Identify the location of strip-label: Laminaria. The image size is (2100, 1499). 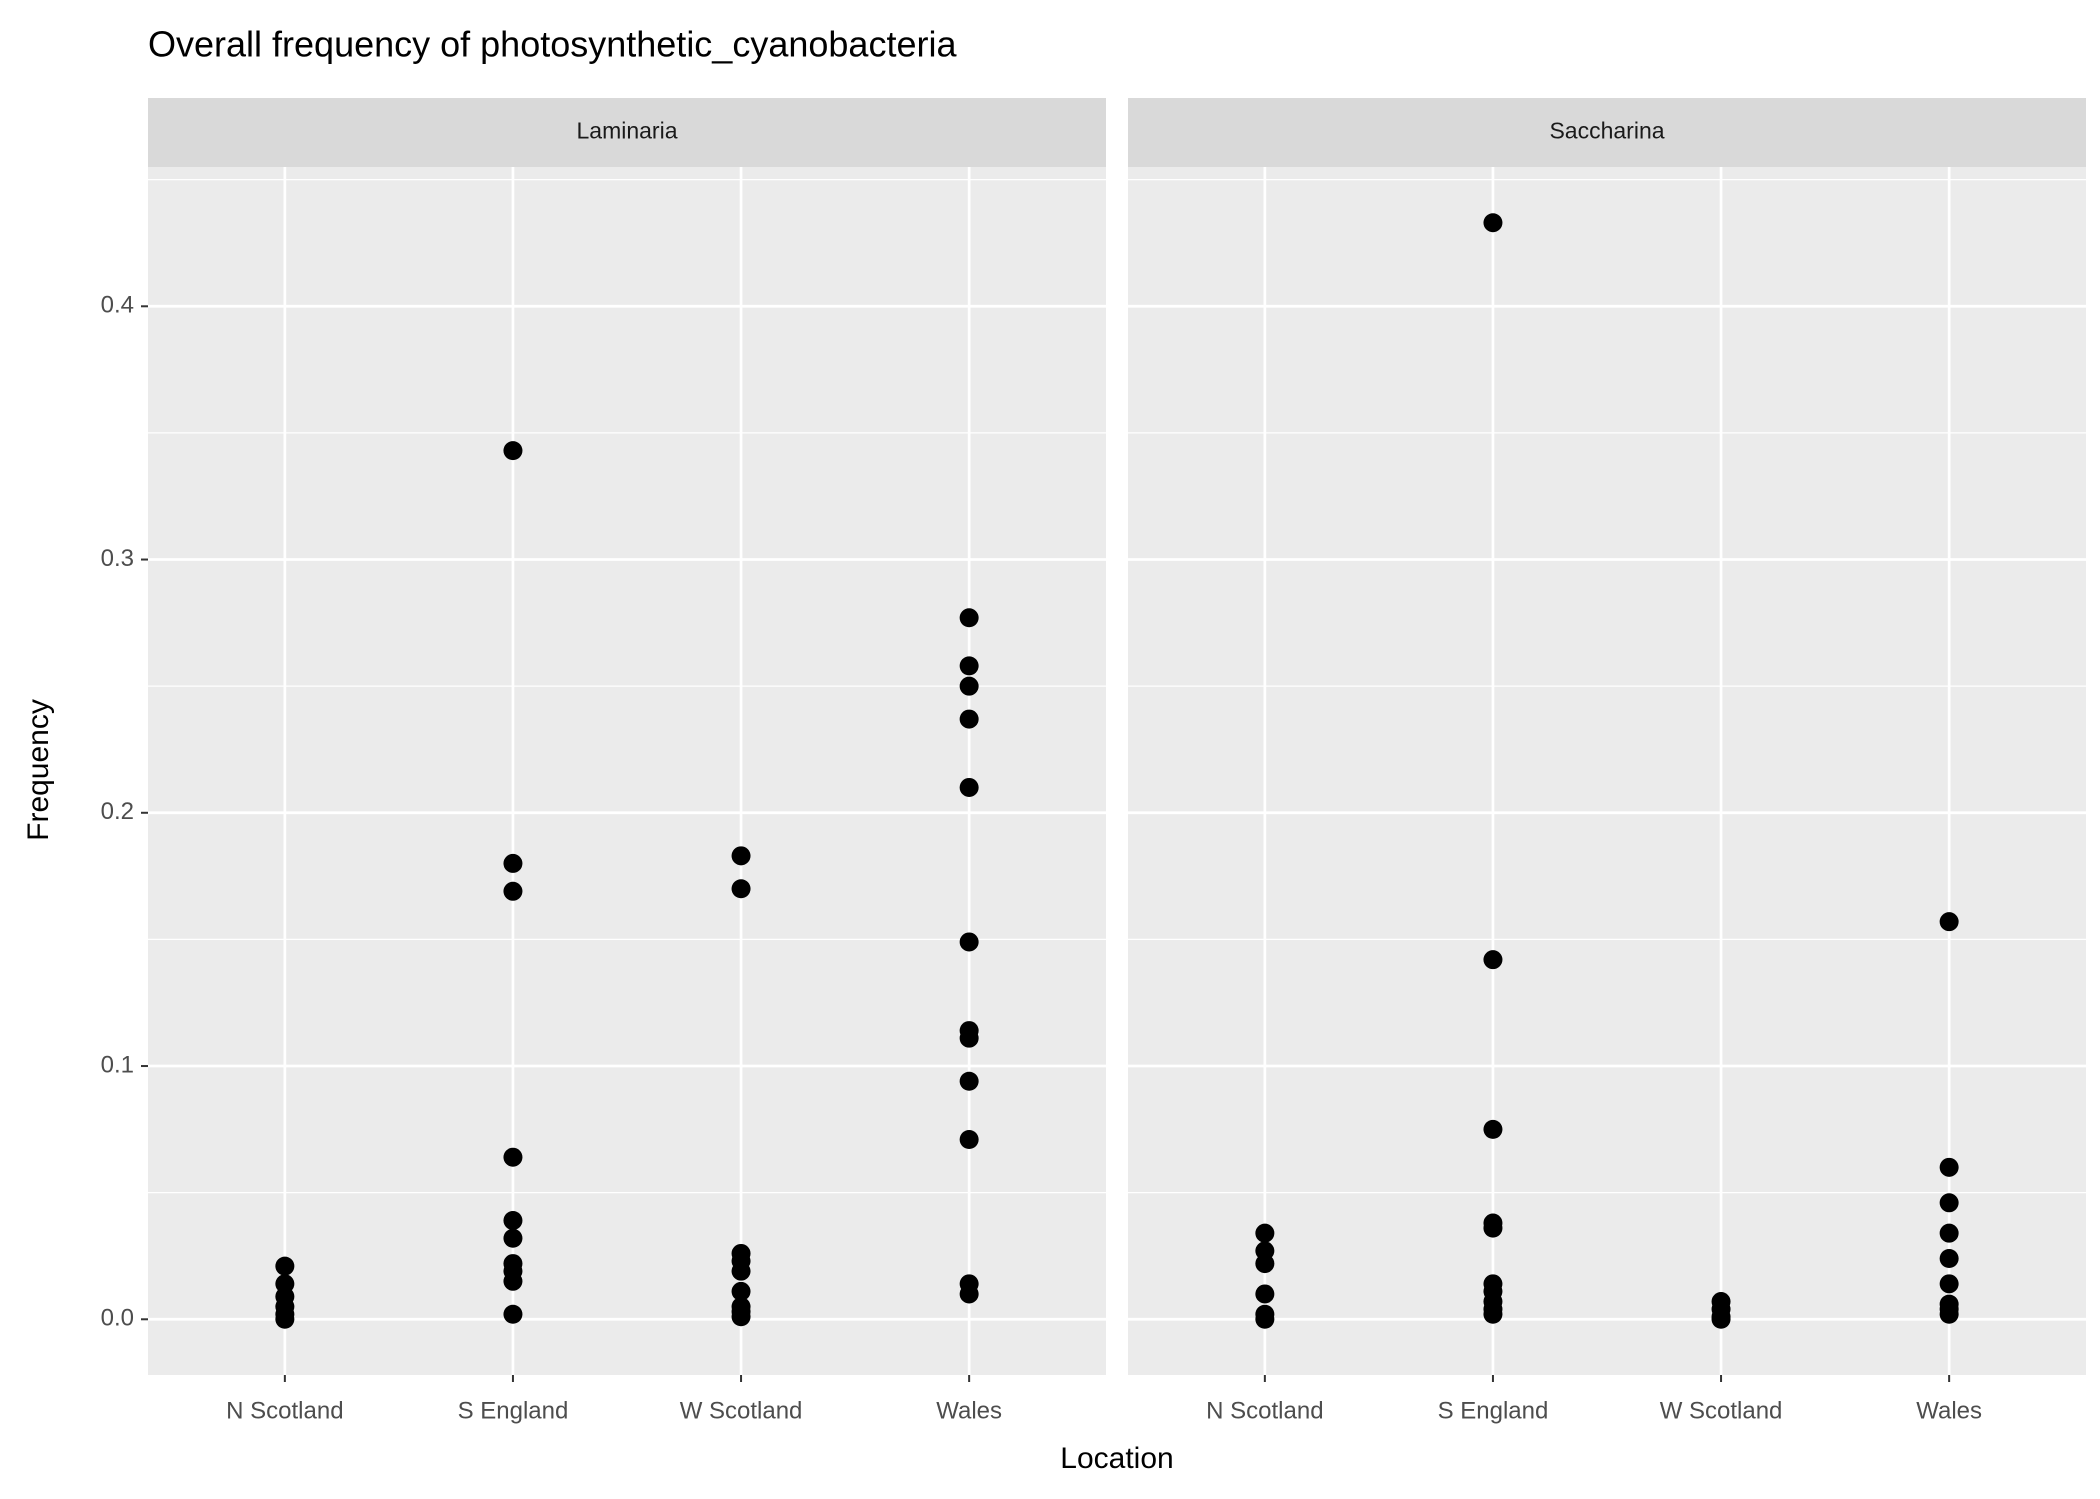
(627, 131).